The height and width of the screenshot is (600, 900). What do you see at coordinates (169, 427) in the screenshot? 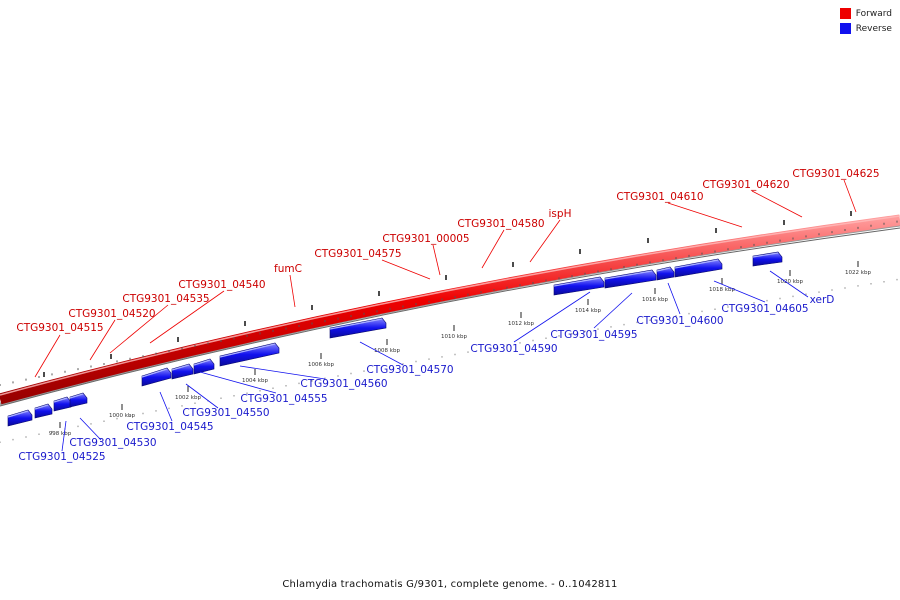
I see `reverse-gene-label: CTG9301_04545` at bounding box center [169, 427].